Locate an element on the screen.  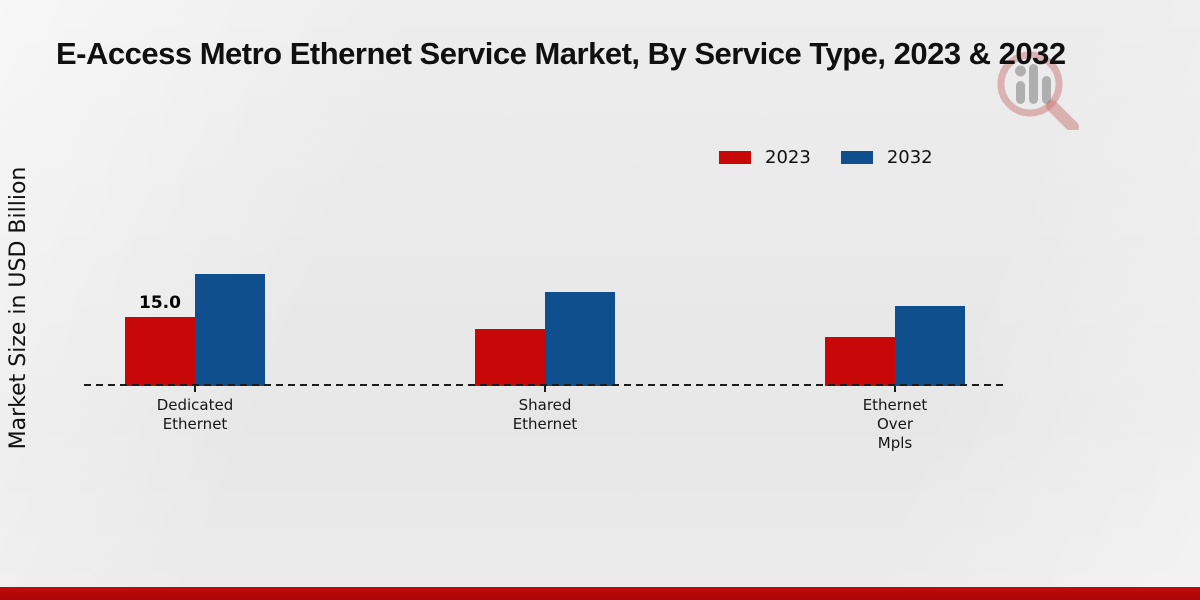
bar-2032-ethernet-over-mpls is located at coordinates (930, 346).